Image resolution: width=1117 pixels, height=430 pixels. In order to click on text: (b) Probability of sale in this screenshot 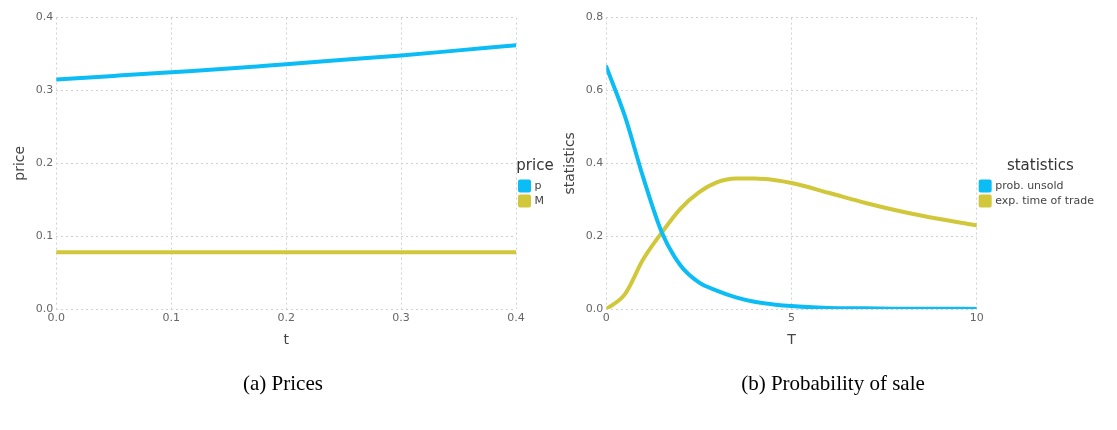, I will do `click(833, 383)`.